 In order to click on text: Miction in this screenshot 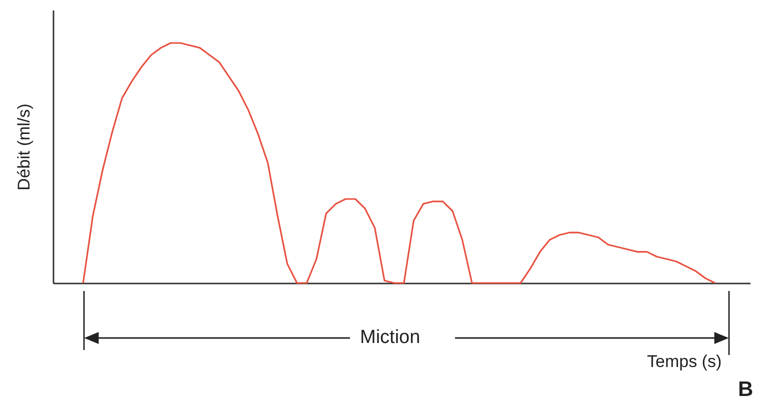, I will do `click(390, 338)`.